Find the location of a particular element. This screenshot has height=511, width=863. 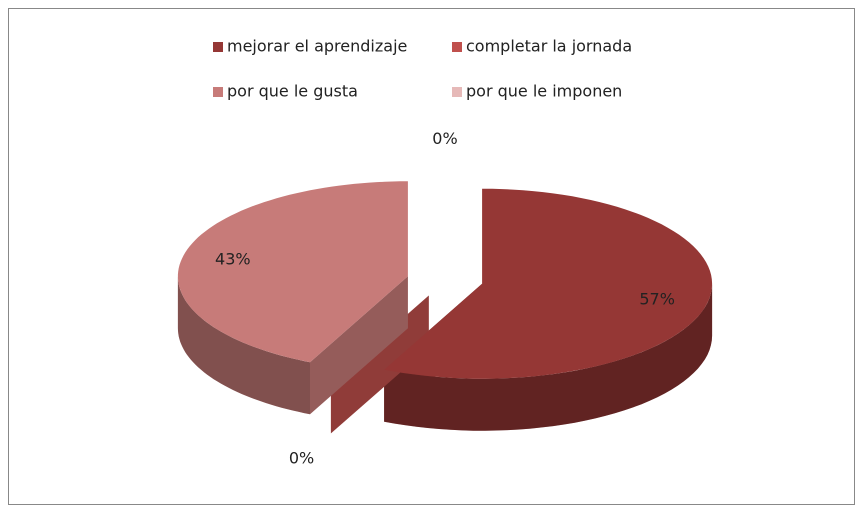

legend-label: mejorar el aprendizaje is located at coordinates (317, 46).